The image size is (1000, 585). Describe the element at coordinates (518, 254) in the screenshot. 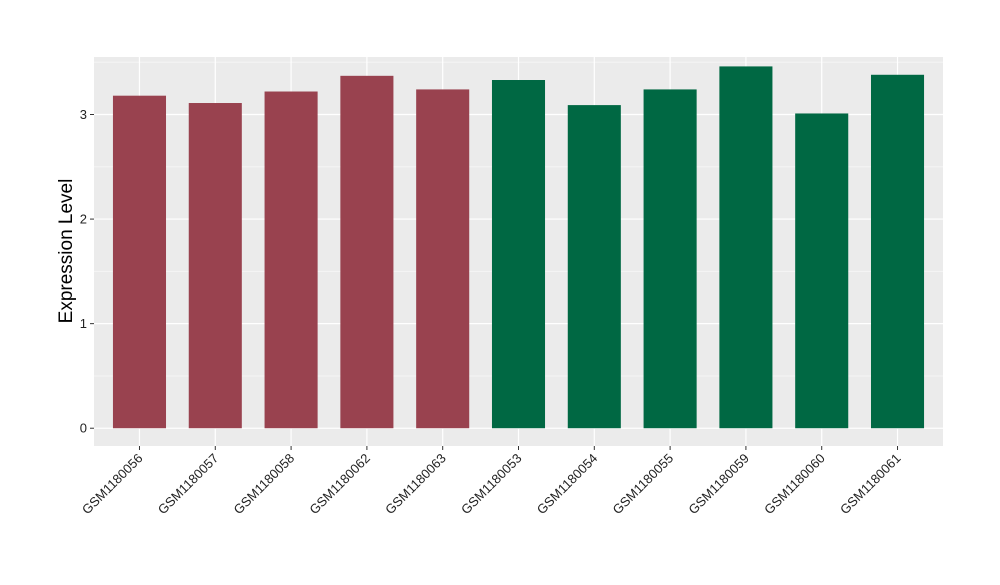

I see `bar-GSM1180053` at that location.